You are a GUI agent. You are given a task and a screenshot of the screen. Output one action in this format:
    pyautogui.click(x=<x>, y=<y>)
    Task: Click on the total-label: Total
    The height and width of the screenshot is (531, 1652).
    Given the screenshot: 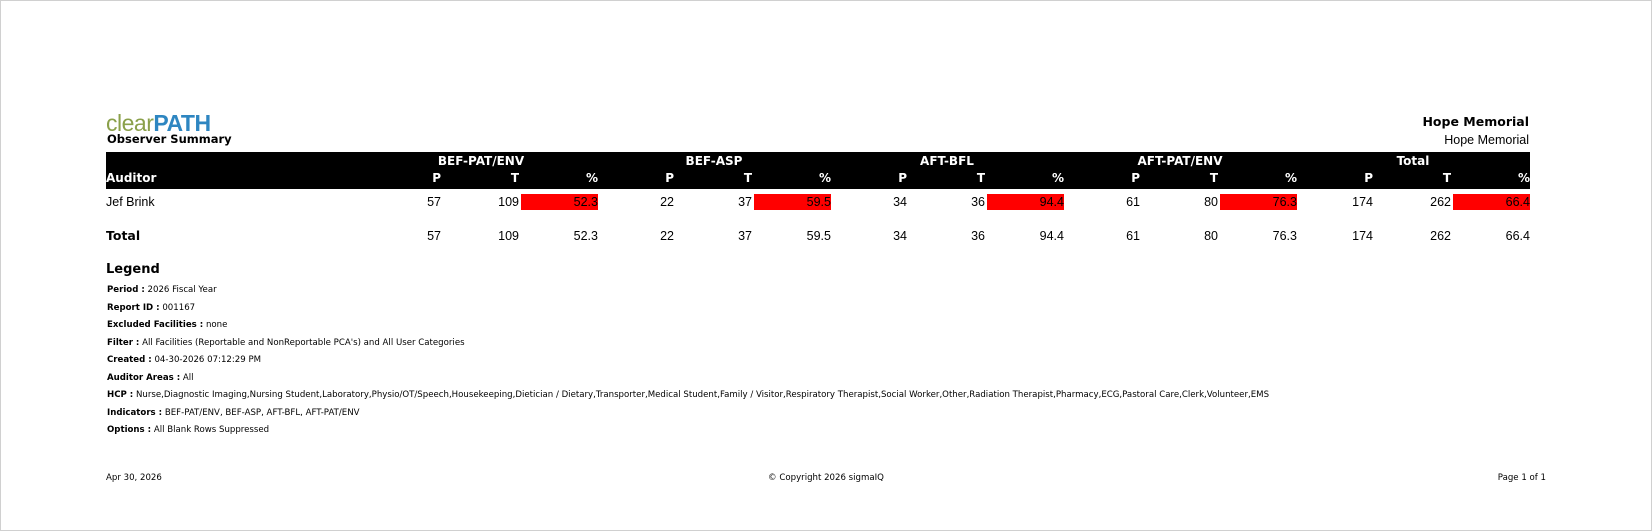 What is the action you would take?
    pyautogui.click(x=123, y=235)
    